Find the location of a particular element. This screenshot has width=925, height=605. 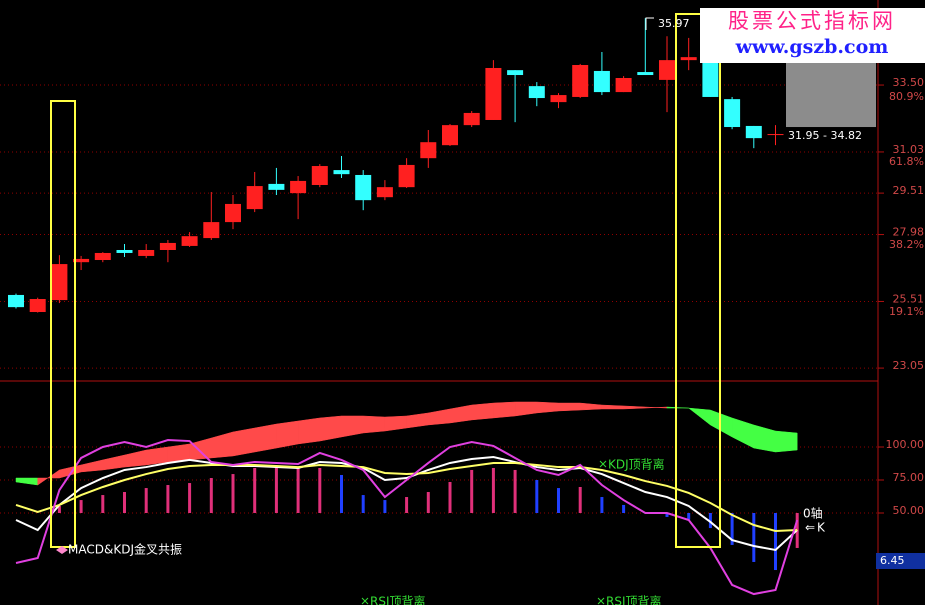

k-label: K is located at coordinates (821, 528).